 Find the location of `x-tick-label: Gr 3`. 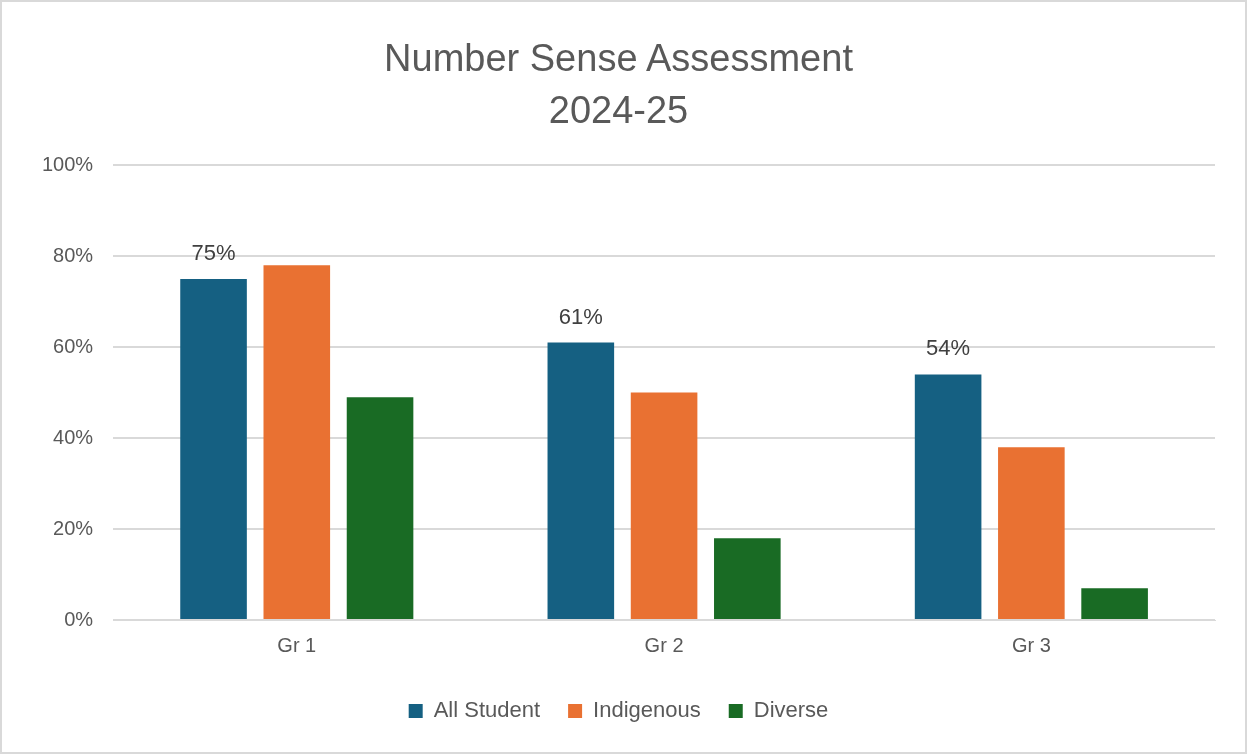

x-tick-label: Gr 3 is located at coordinates (1031, 644).